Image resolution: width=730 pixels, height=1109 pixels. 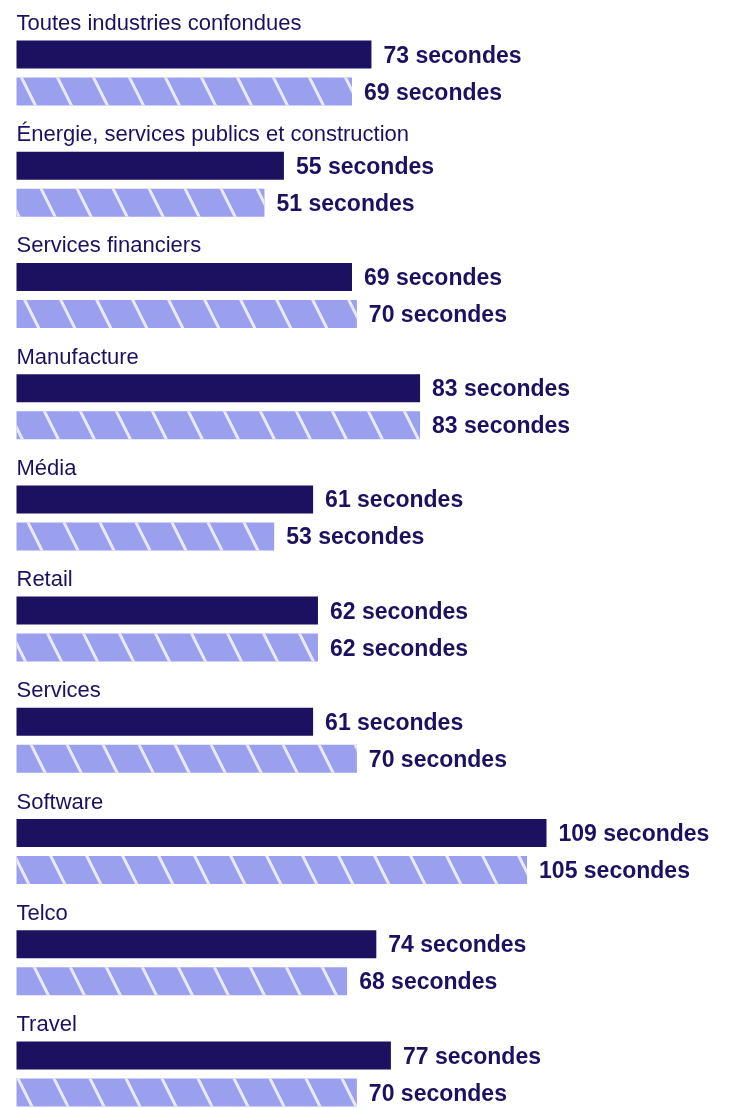 What do you see at coordinates (58, 690) in the screenshot?
I see `y-tick-label: Services` at bounding box center [58, 690].